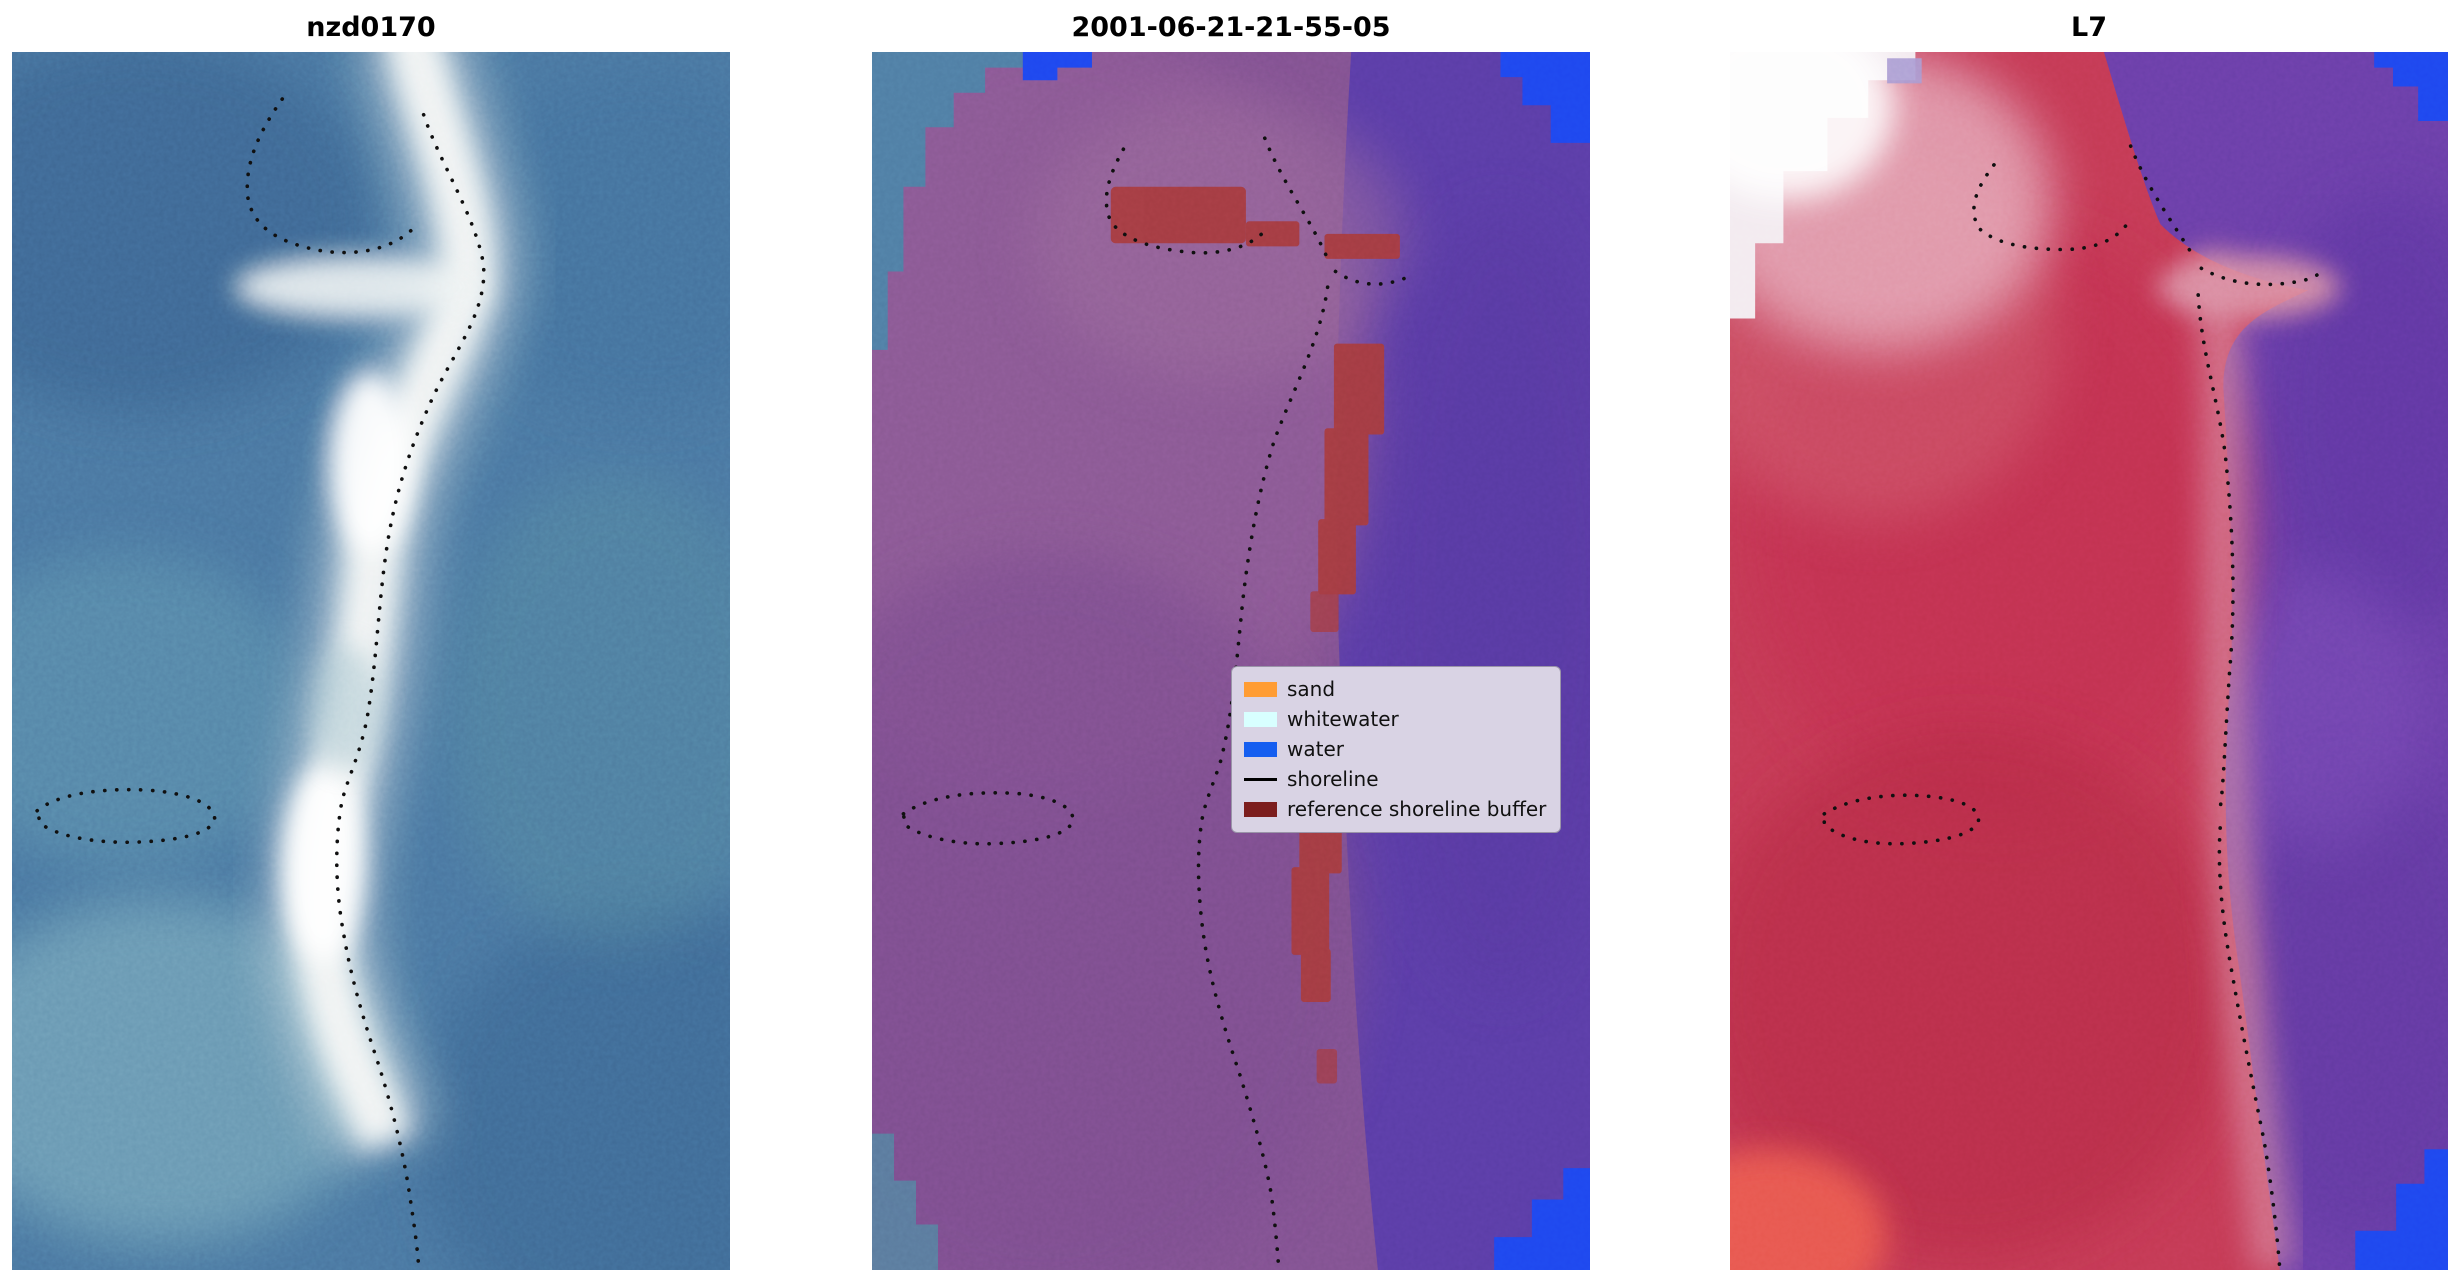  I want to click on legend-label-reference-buffer: reference shoreline buffer, so click(1417, 809).